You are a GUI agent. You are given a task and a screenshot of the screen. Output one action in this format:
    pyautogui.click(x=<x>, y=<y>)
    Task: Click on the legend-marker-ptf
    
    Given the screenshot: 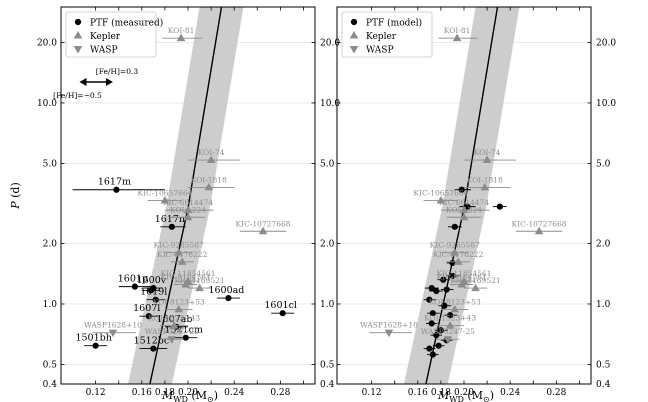 What is the action you would take?
    pyautogui.click(x=354, y=22)
    